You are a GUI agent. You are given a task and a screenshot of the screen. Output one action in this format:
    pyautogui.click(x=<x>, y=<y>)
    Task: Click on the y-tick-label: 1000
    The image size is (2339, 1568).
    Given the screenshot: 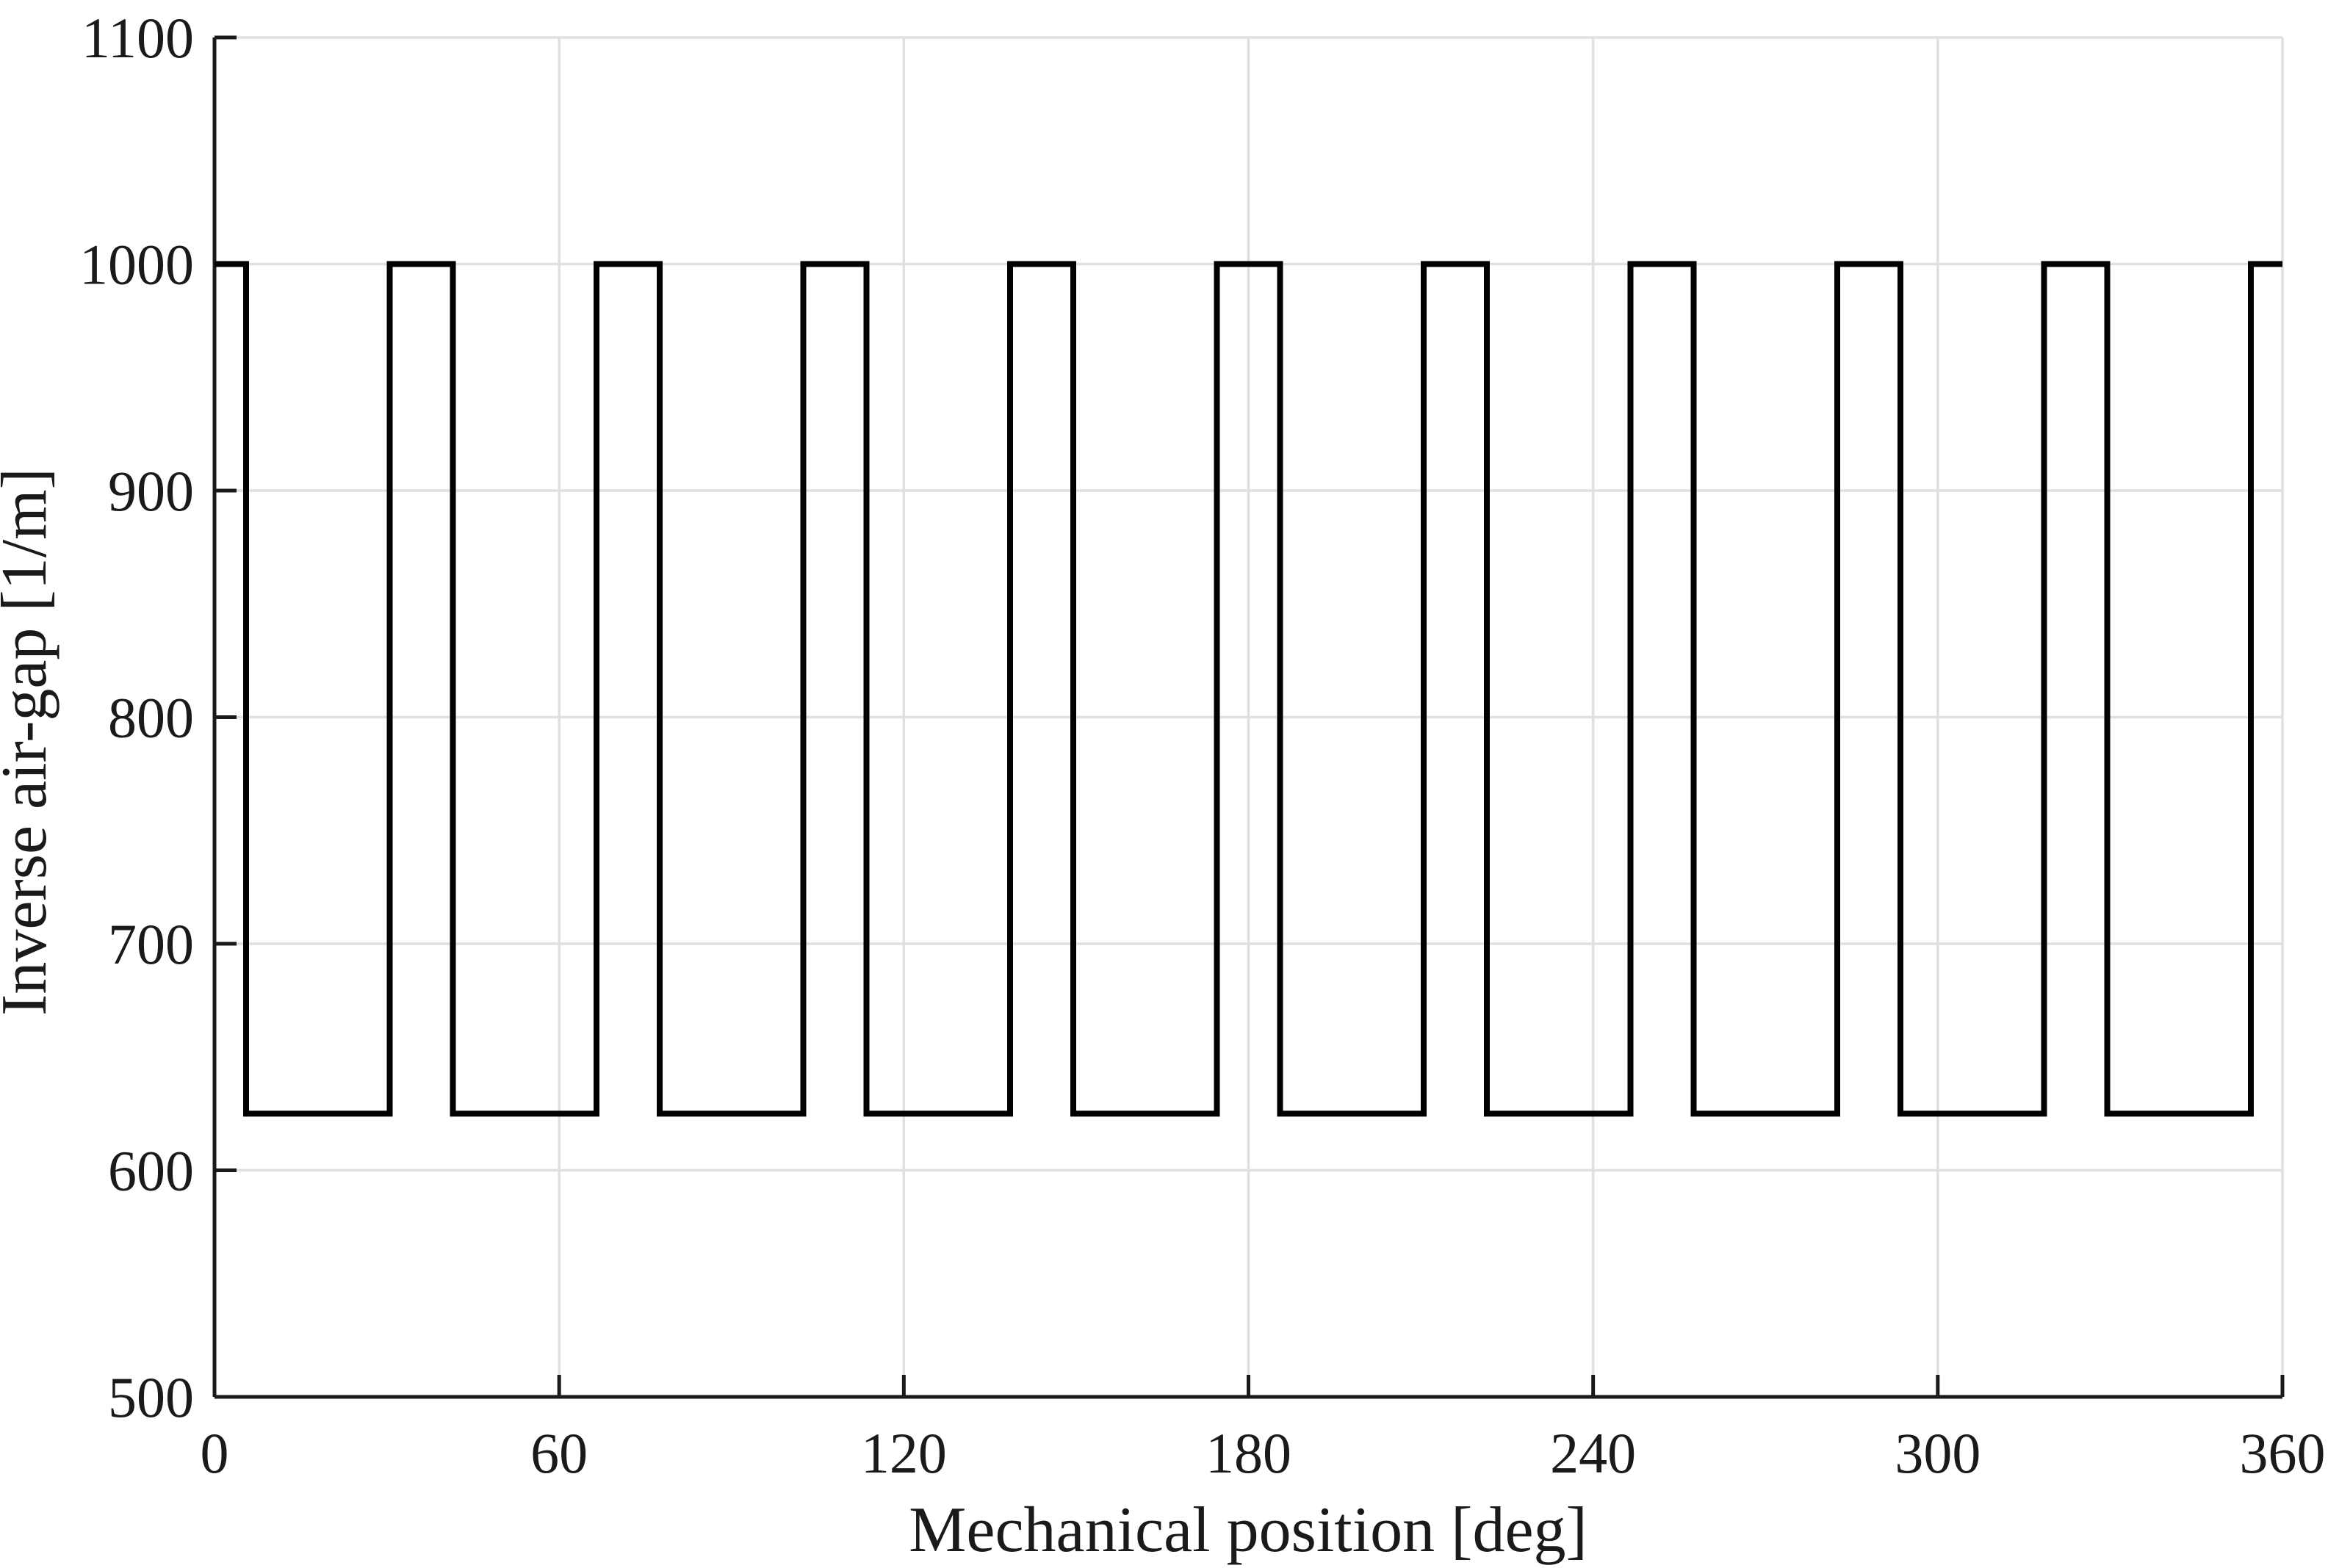 What is the action you would take?
    pyautogui.click(x=136, y=265)
    